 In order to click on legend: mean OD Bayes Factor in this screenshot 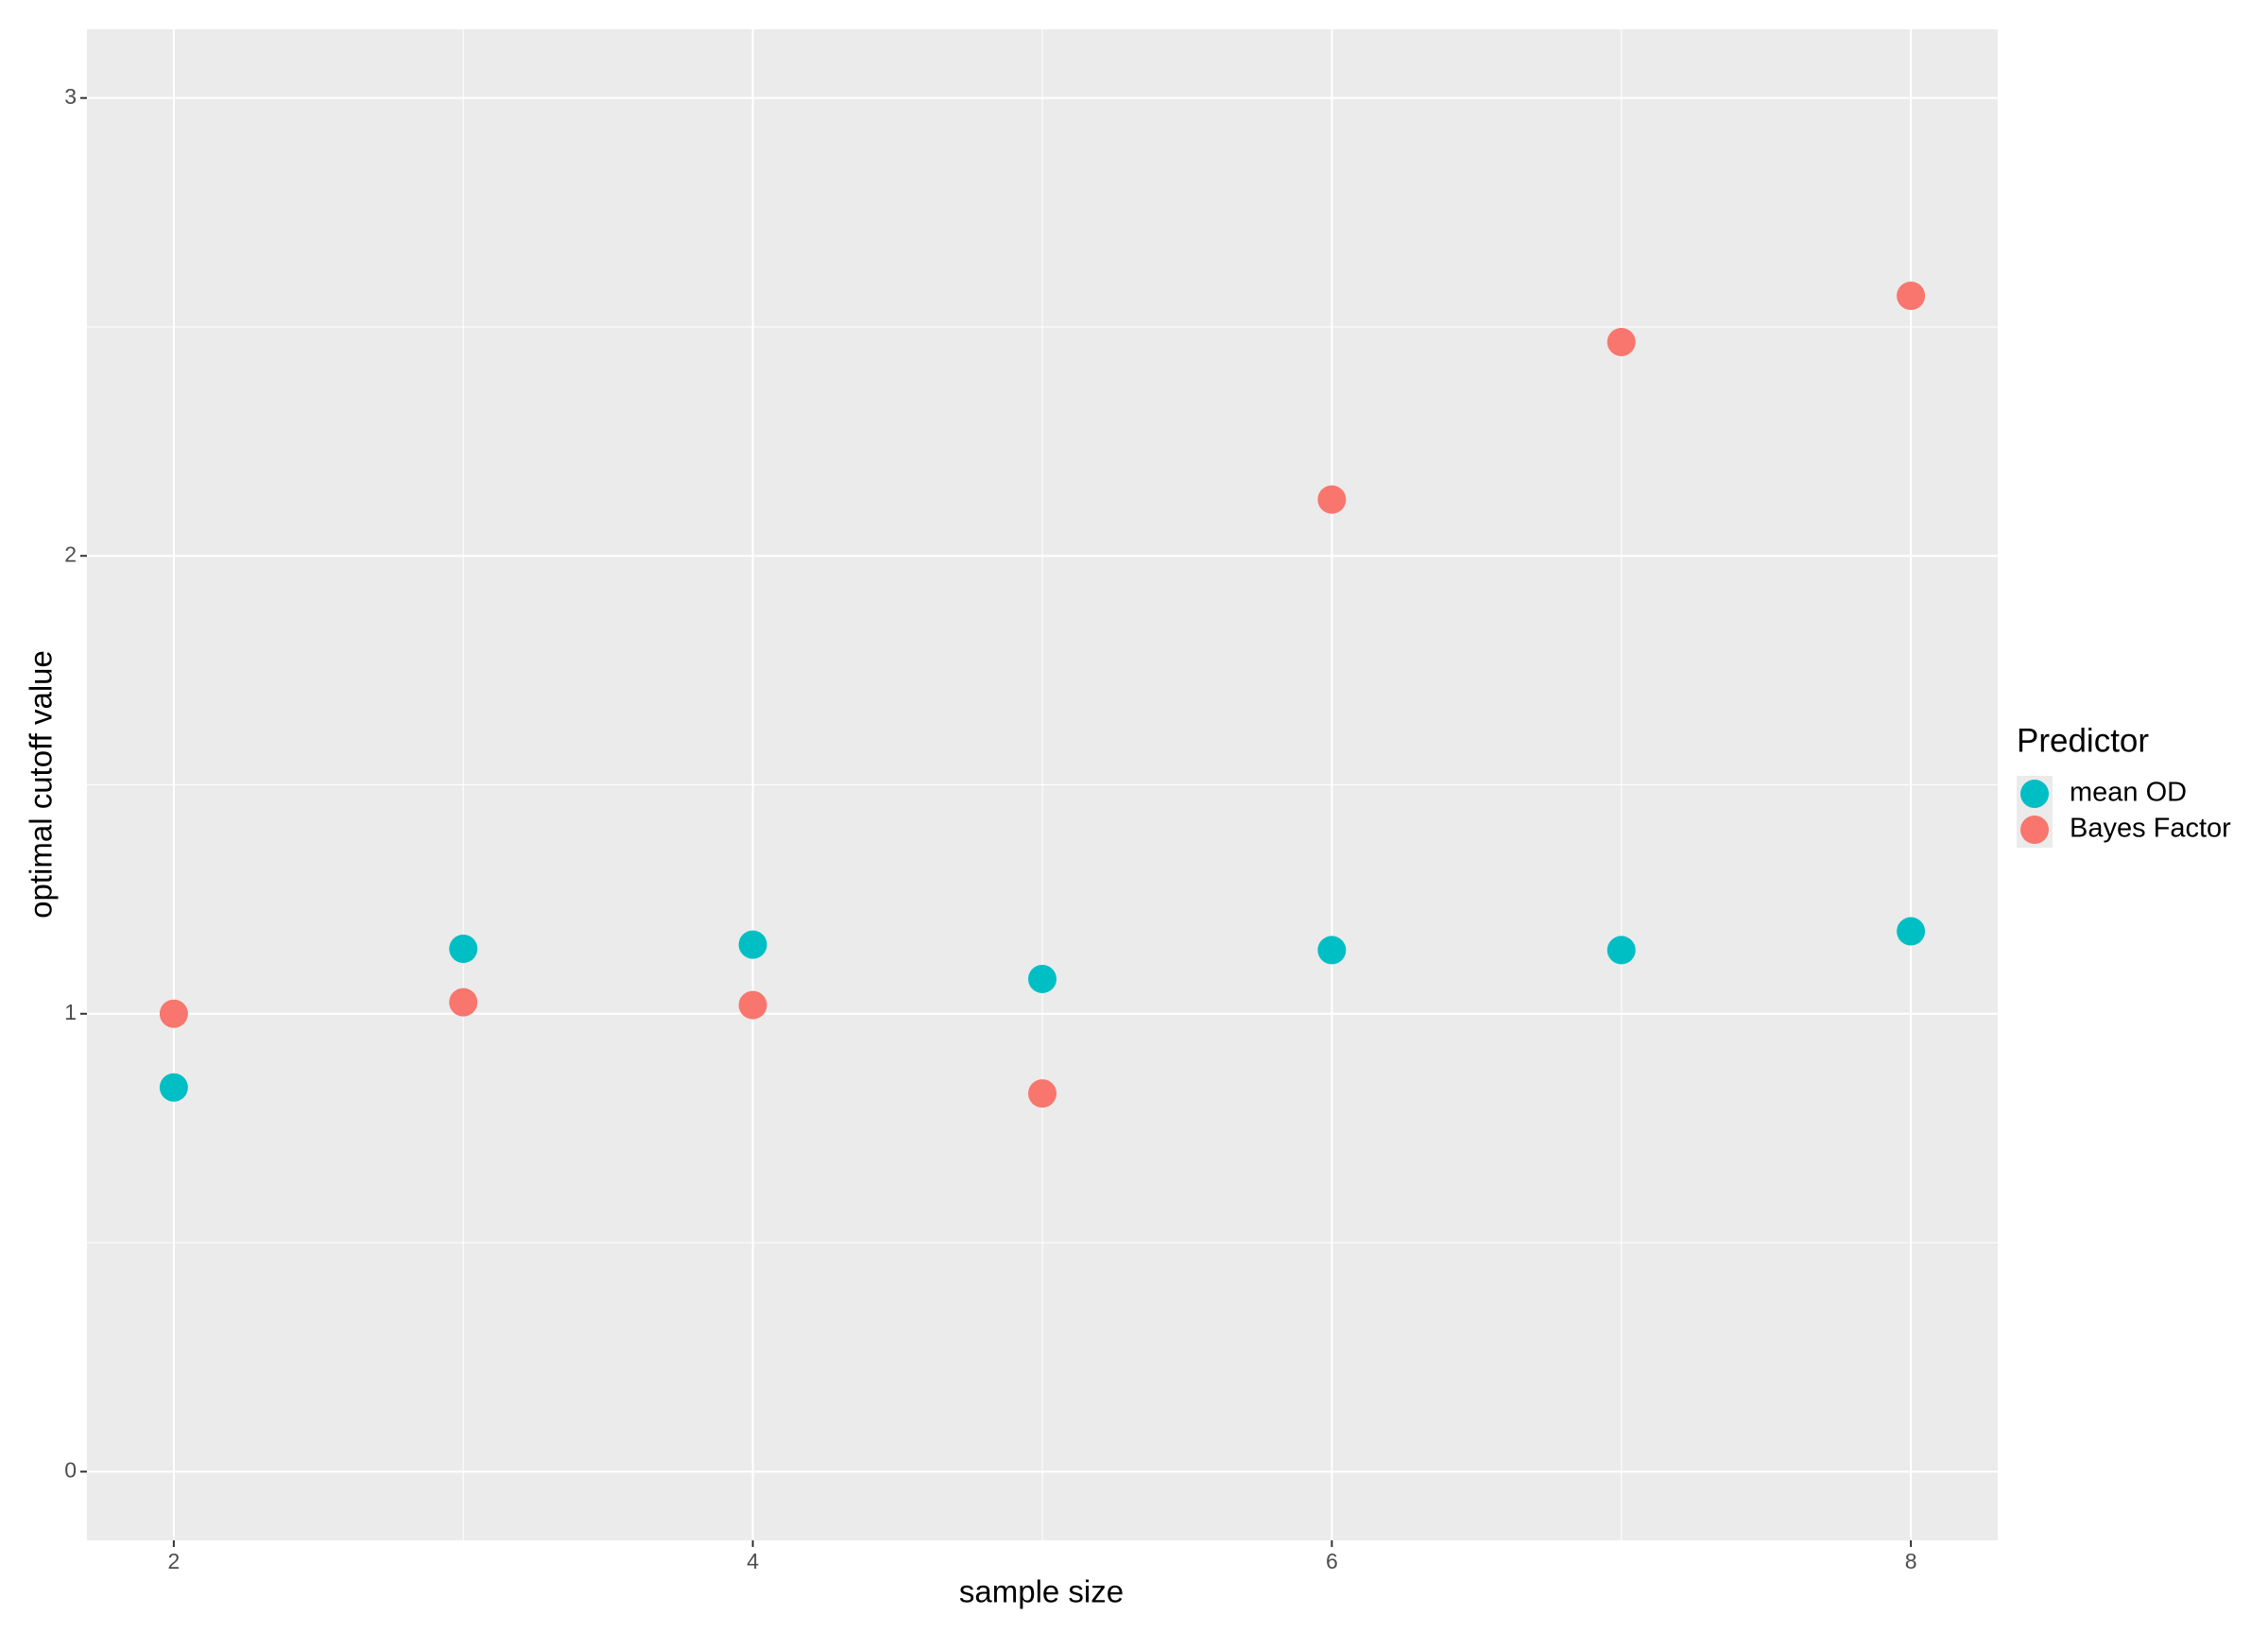, I will do `click(2124, 812)`.